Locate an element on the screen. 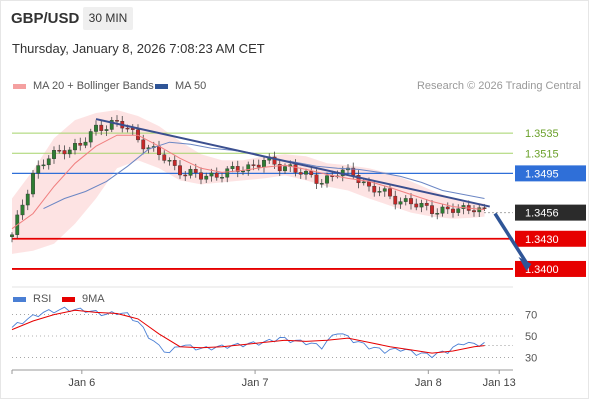 The height and width of the screenshot is (400, 590). current-price-badge is located at coordinates (550, 212).